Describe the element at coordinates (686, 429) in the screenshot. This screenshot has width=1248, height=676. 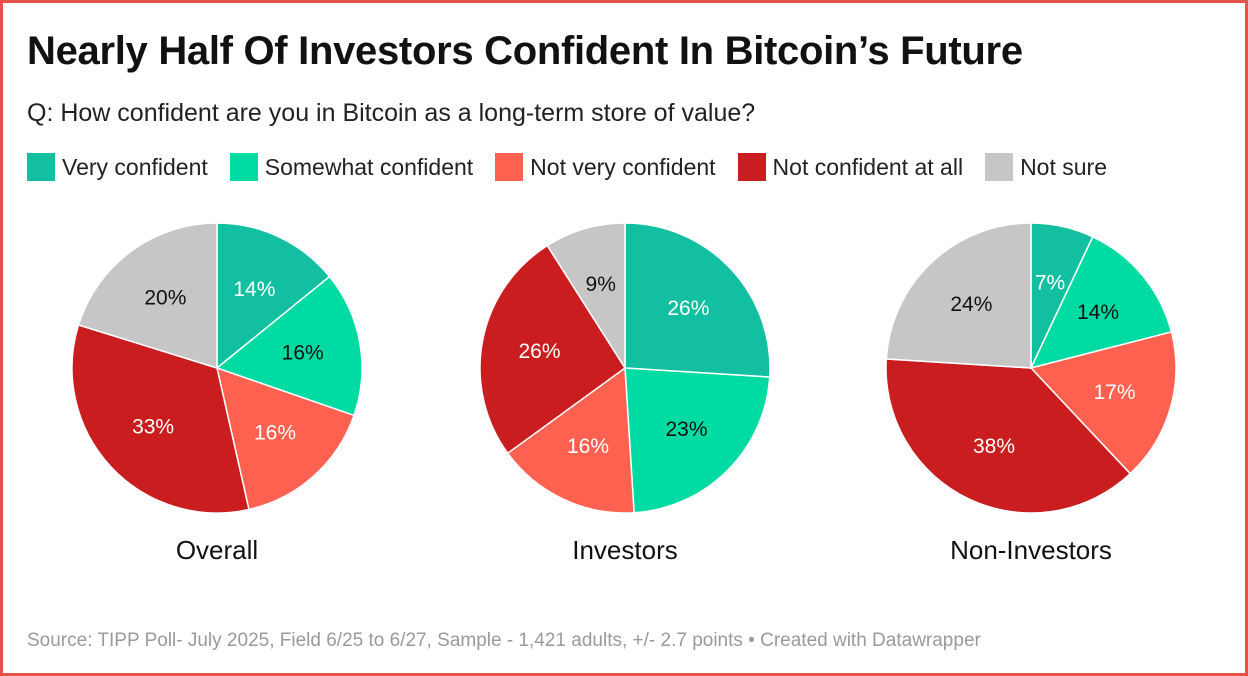
I see `slice-label: 23%` at that location.